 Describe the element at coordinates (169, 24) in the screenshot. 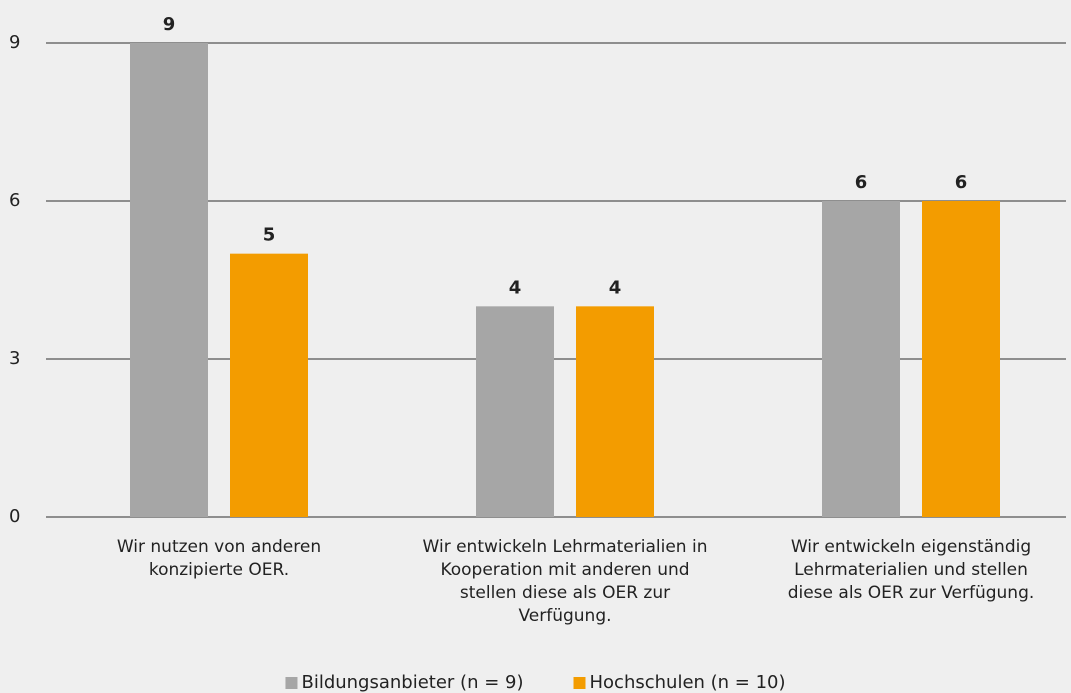

I see `data-label: 9` at that location.